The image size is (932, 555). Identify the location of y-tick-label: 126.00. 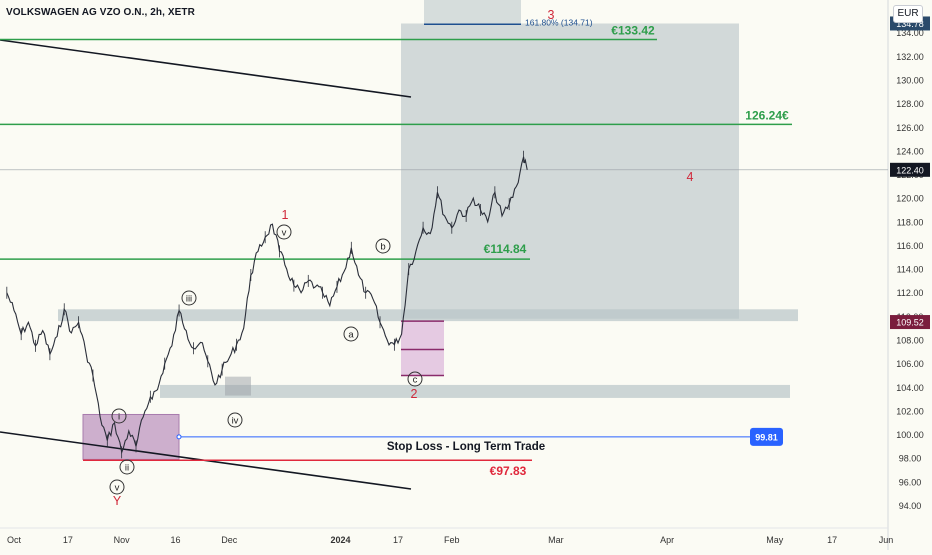
(910, 128).